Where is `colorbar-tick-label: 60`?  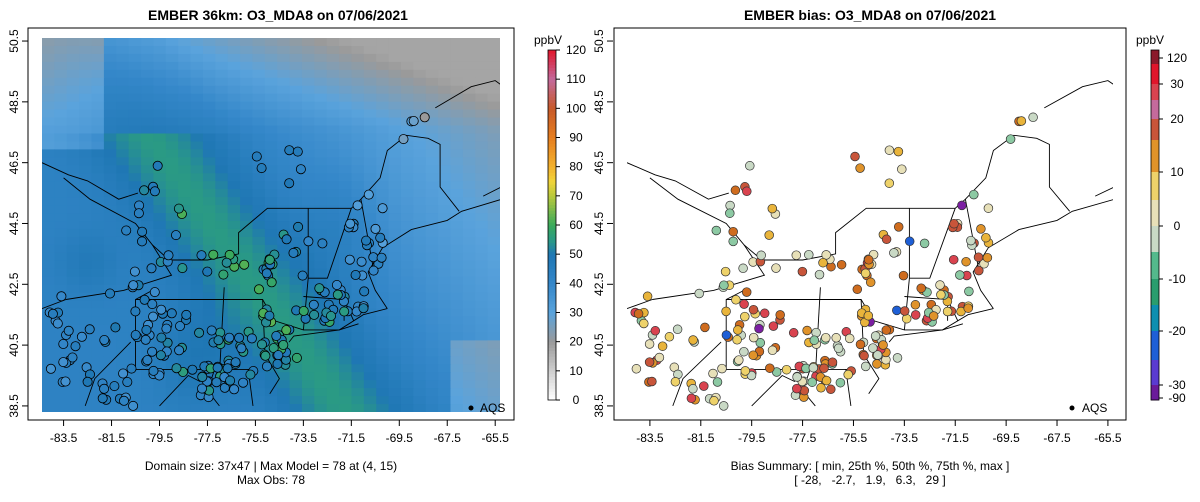
colorbar-tick-label: 60 is located at coordinates (576, 225).